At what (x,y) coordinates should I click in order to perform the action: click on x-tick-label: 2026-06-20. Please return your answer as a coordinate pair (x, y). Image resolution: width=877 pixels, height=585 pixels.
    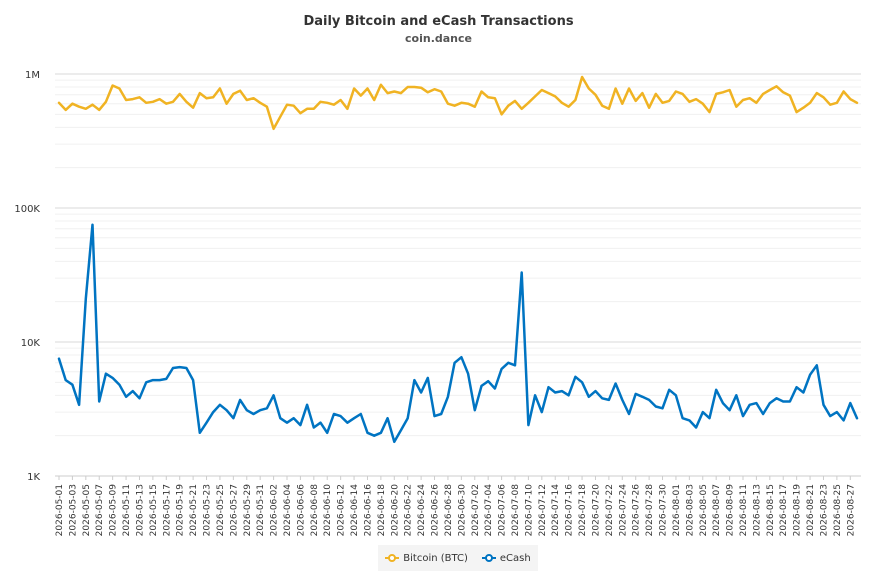
    Looking at the image, I should click on (395, 510).